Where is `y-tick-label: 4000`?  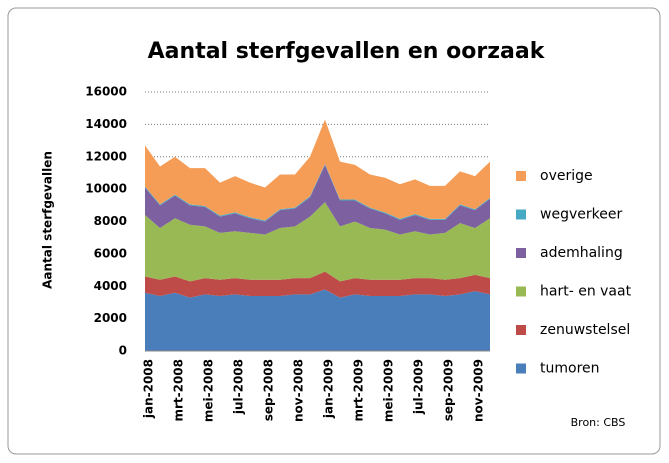
y-tick-label: 4000 is located at coordinates (110, 286).